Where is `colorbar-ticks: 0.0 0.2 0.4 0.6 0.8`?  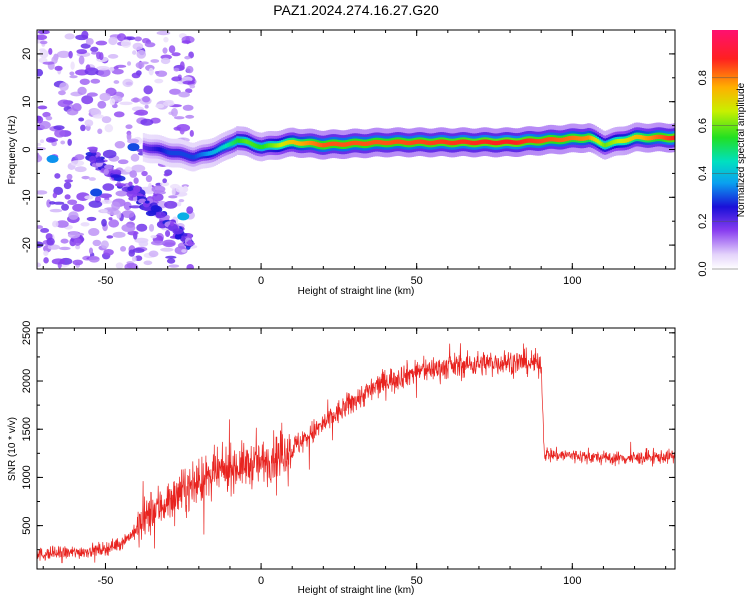 colorbar-ticks: 0.0 0.2 0.4 0.6 0.8 is located at coordinates (717, 173).